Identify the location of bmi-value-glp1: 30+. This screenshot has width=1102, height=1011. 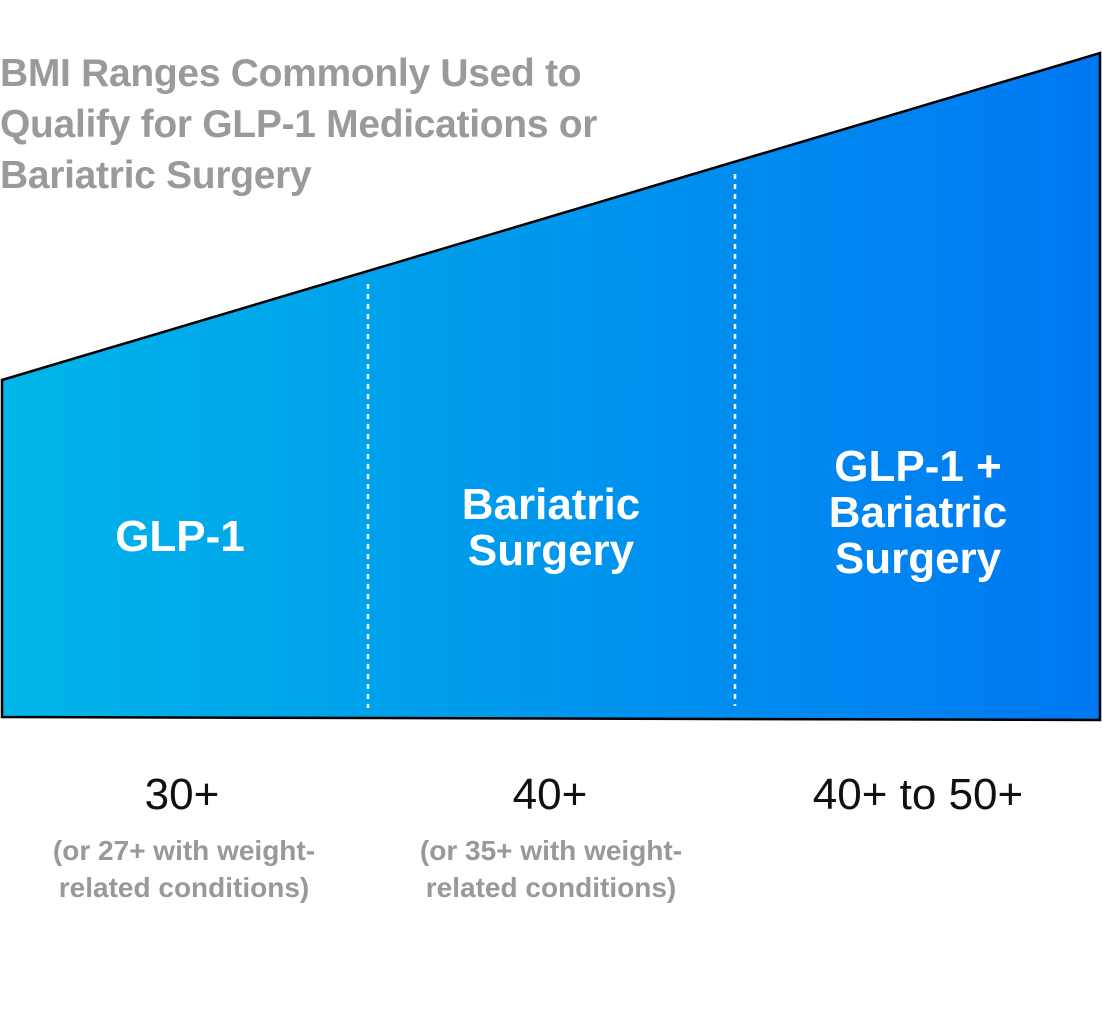
(182, 794).